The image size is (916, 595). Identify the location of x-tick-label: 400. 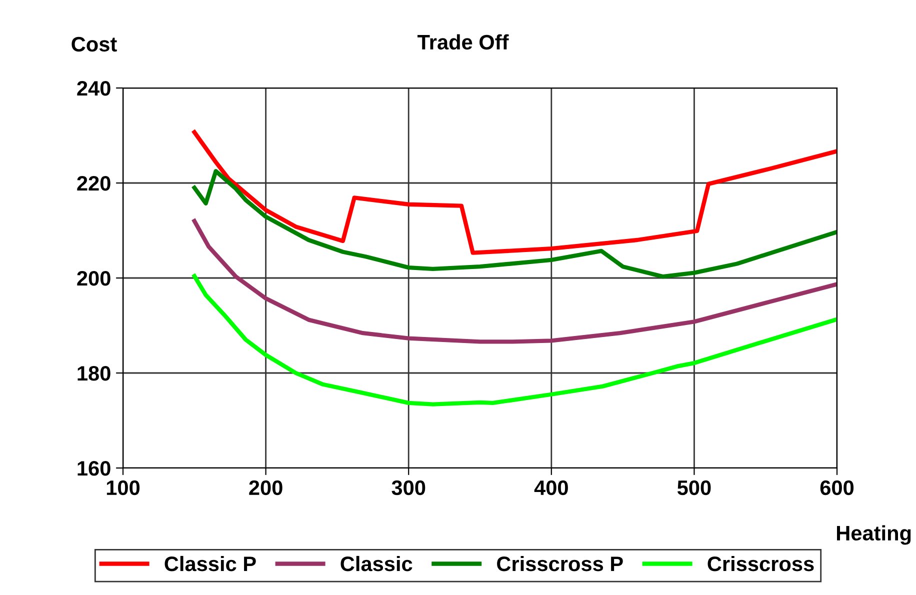
(551, 488).